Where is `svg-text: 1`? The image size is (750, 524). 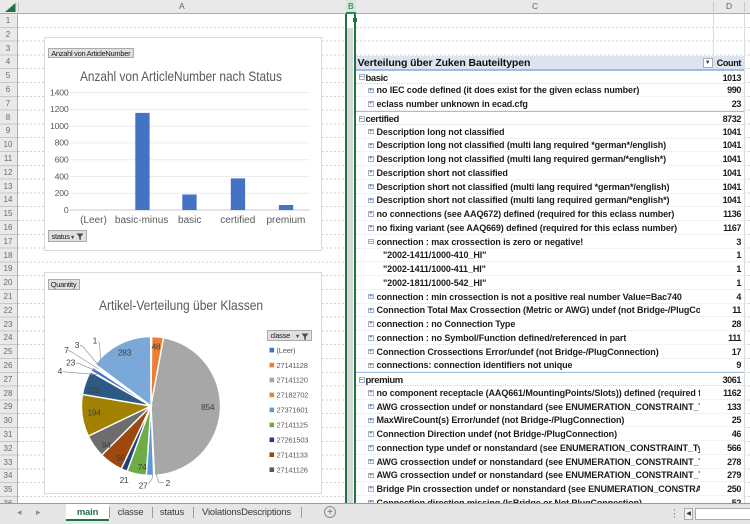
svg-text: 1 is located at coordinates (95, 341).